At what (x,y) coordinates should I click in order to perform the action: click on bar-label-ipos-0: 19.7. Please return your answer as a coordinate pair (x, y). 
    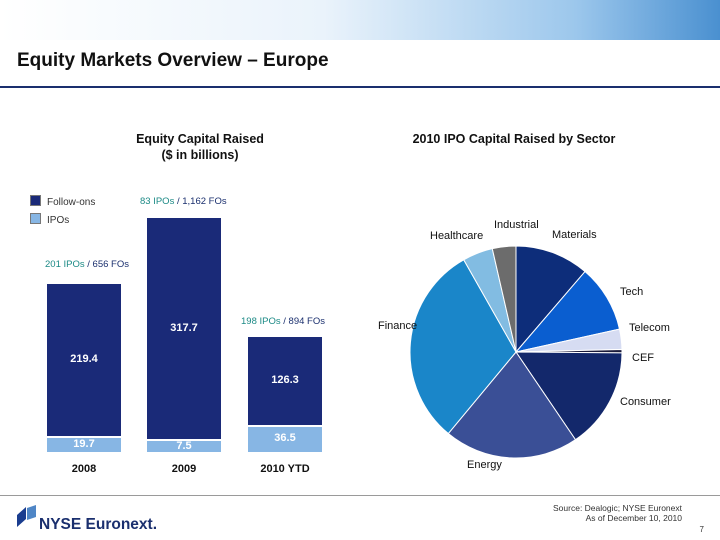
    Looking at the image, I should click on (84, 444).